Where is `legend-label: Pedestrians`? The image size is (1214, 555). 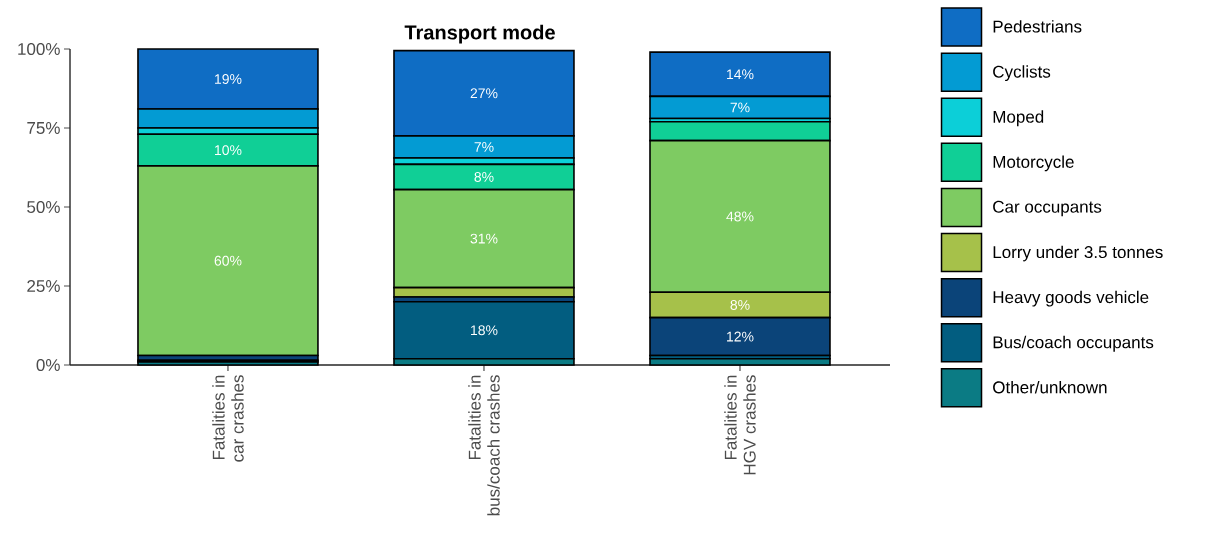
legend-label: Pedestrians is located at coordinates (1037, 26).